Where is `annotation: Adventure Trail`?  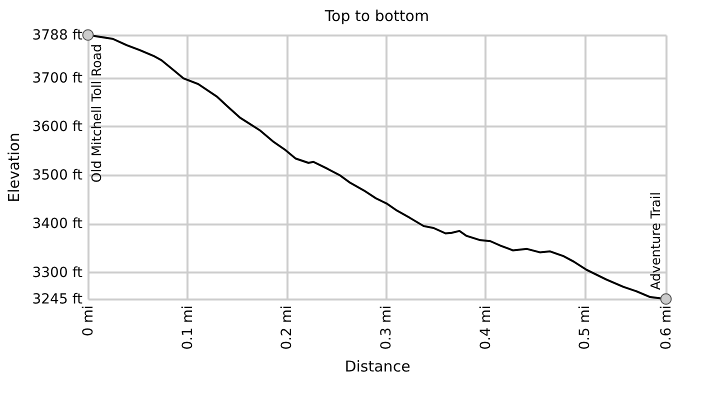
annotation: Adventure Trail is located at coordinates (656, 241).